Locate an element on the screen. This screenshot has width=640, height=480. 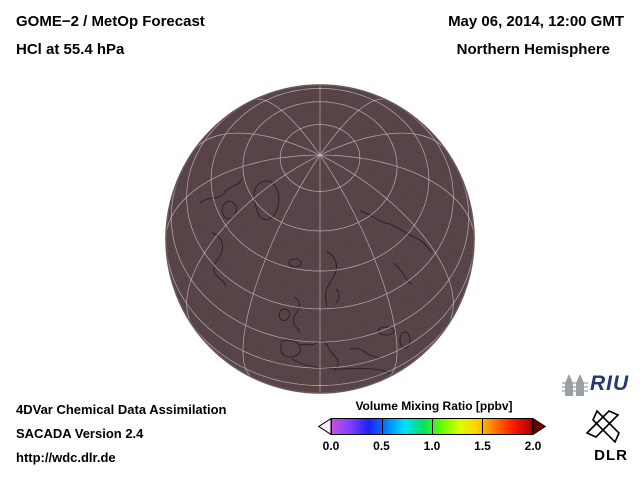
colorbar-tick-labels: 0.0 0.5 1.0 1.5 2.0 is located at coordinates (432, 446).